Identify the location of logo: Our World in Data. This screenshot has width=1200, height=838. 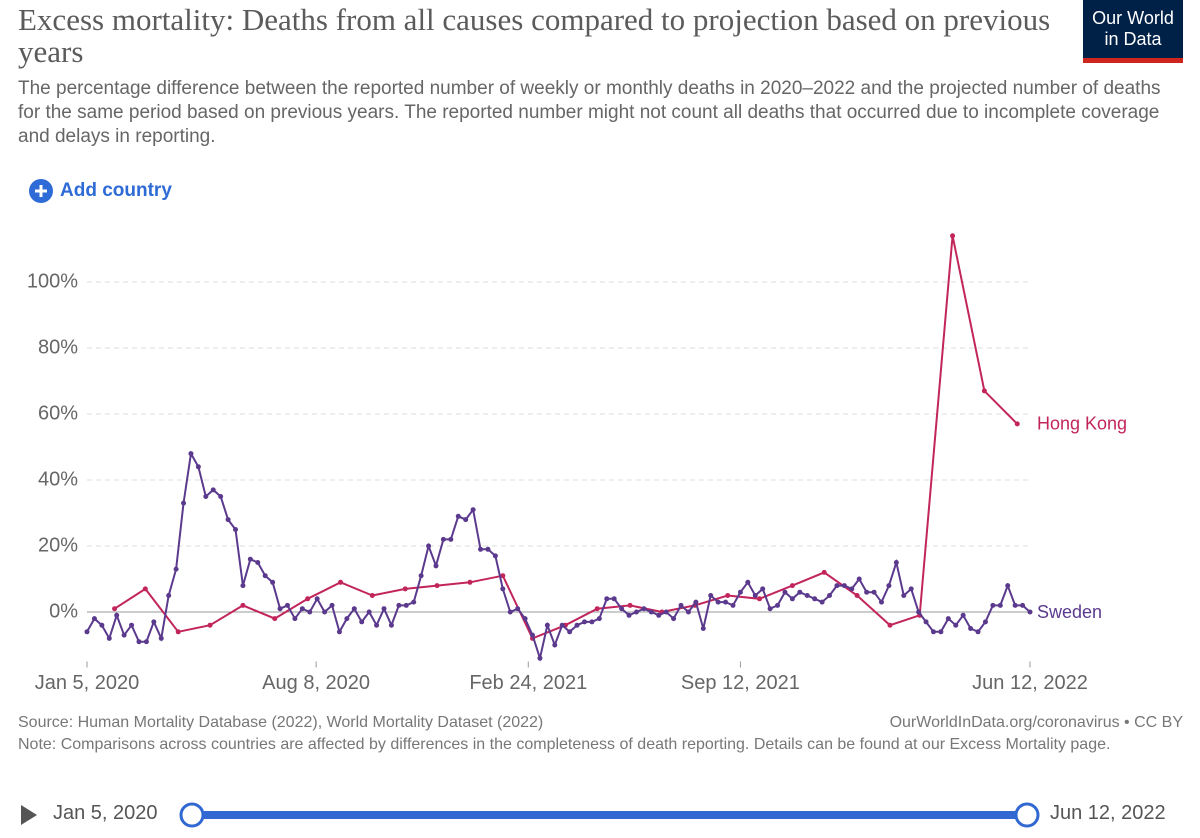
(1133, 31).